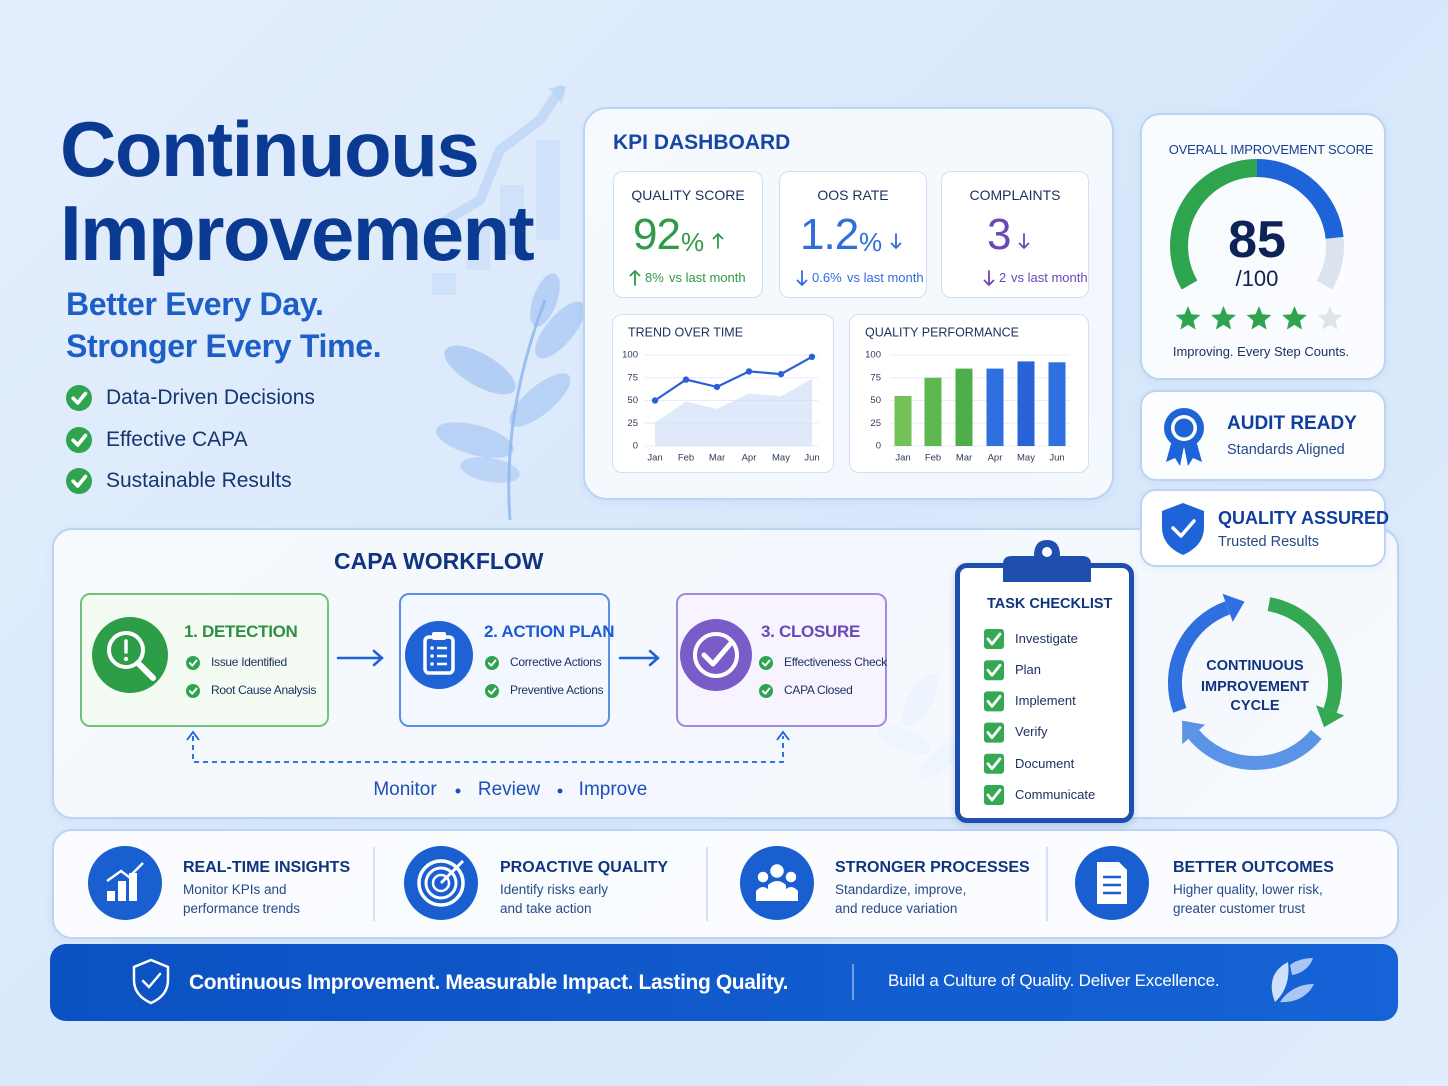 The width and height of the screenshot is (1448, 1086). Describe the element at coordinates (1255, 705) in the screenshot. I see `cycle-label: CYCLE` at that location.